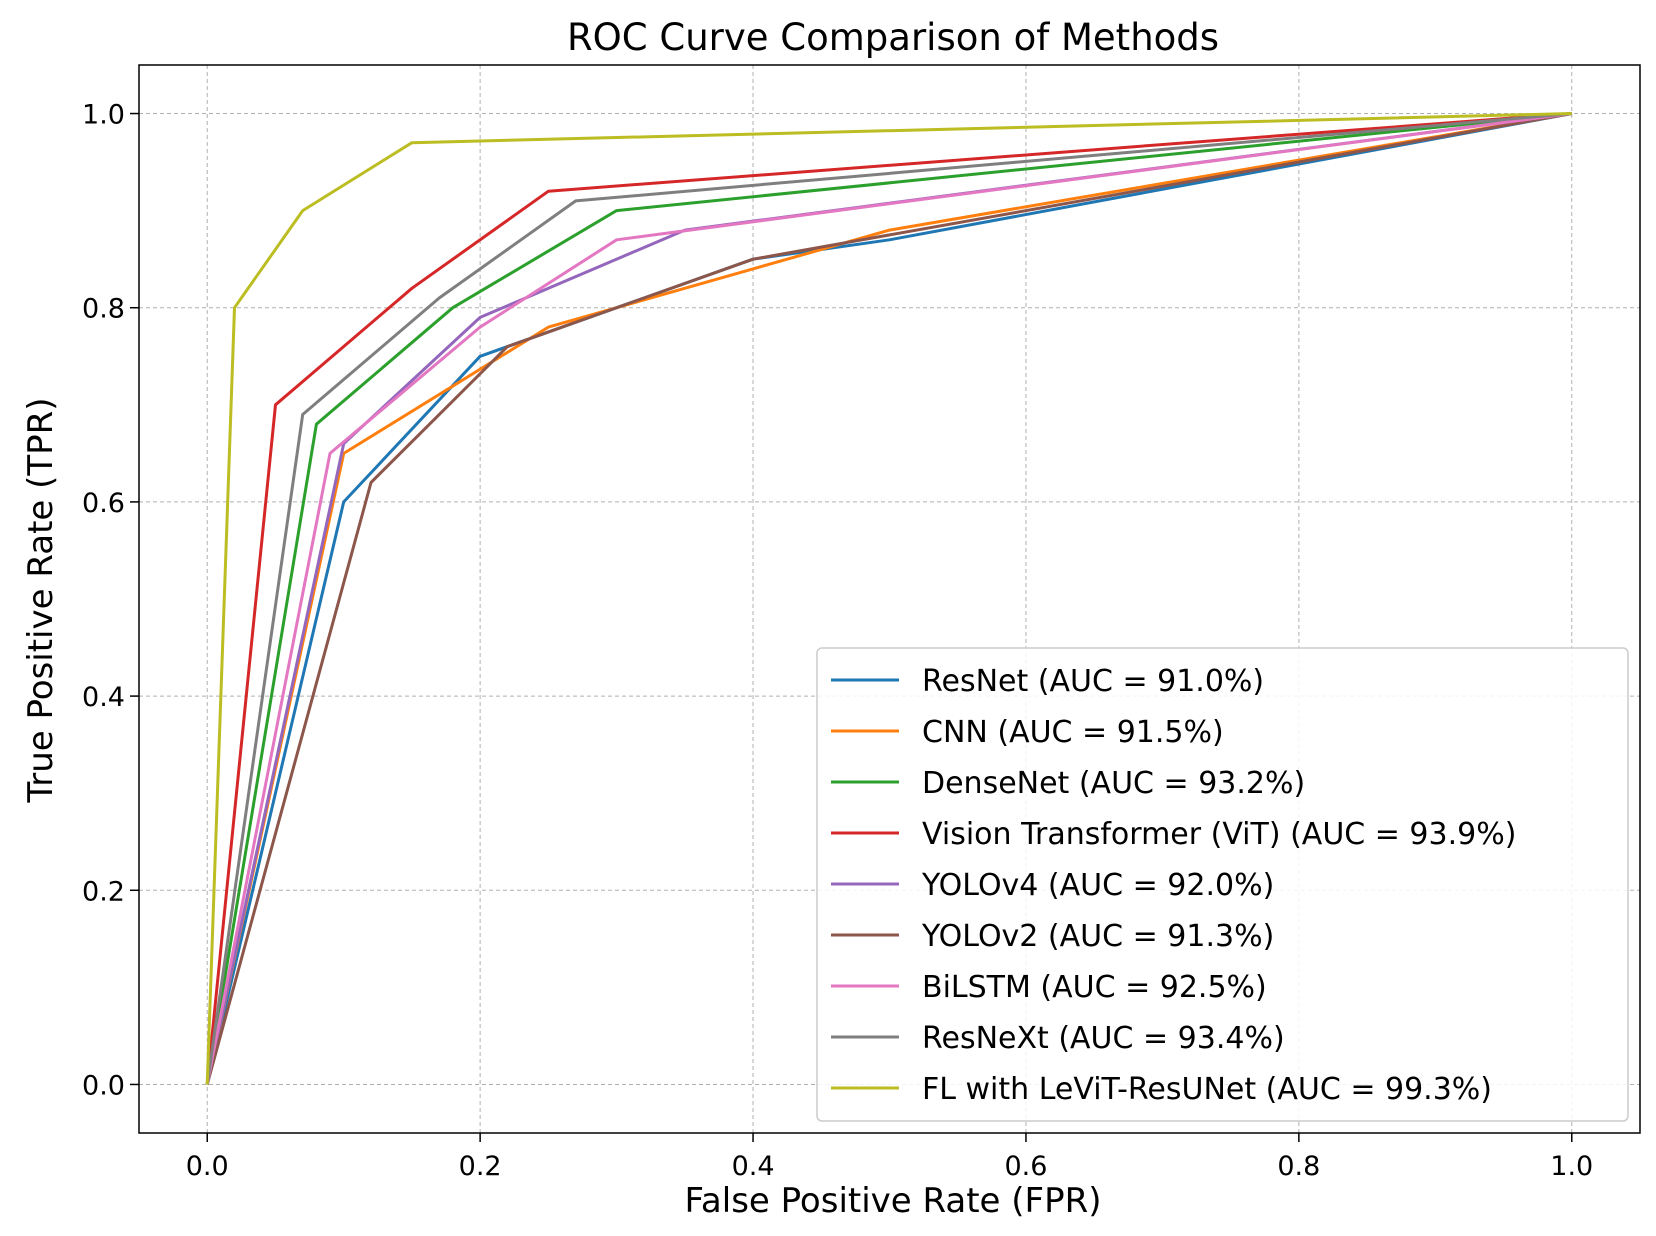  What do you see at coordinates (1207, 1089) in the screenshot?
I see `legend-entry: FL with LeViT-ResUNet (AUC = 99.3%)` at bounding box center [1207, 1089].